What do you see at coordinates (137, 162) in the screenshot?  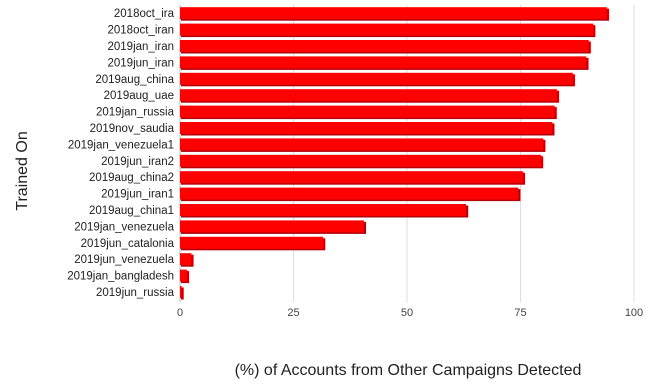 I see `category-label: 2019jun_iran2` at bounding box center [137, 162].